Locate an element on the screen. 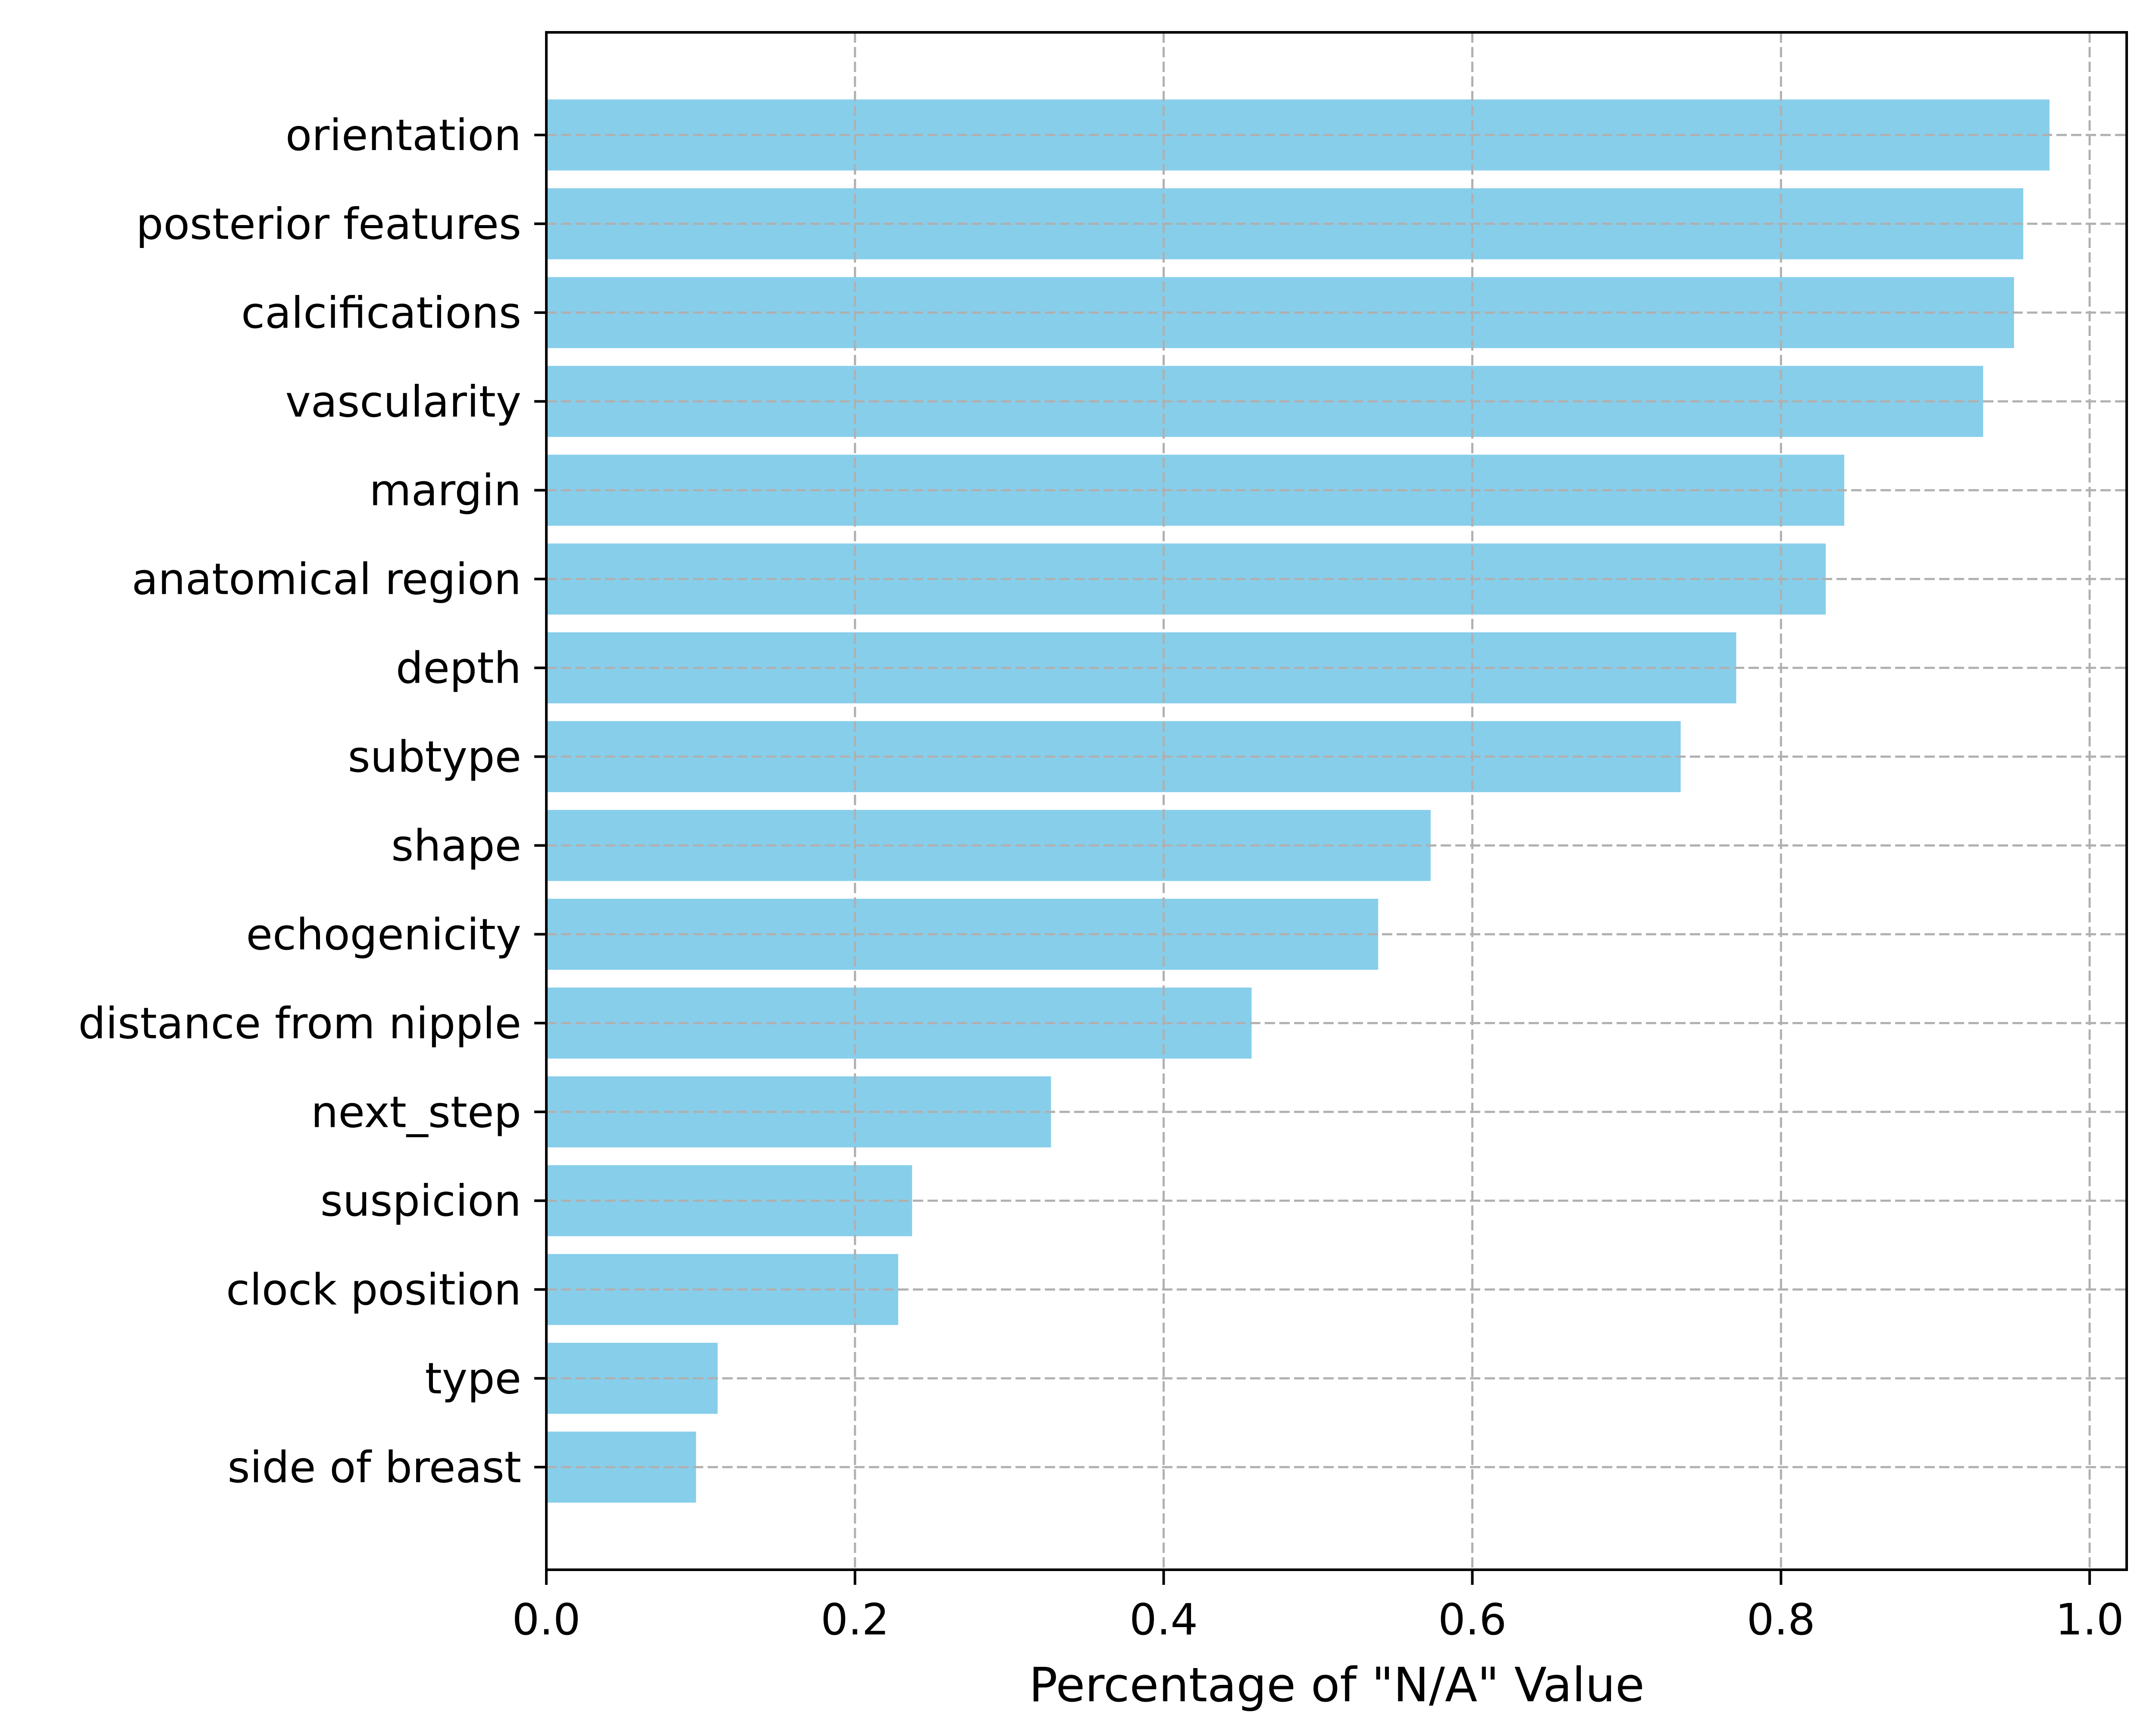 The width and height of the screenshot is (2156, 1725). y-tick-label-distance-from-nipple: distance from nipple is located at coordinates (299, 1023).